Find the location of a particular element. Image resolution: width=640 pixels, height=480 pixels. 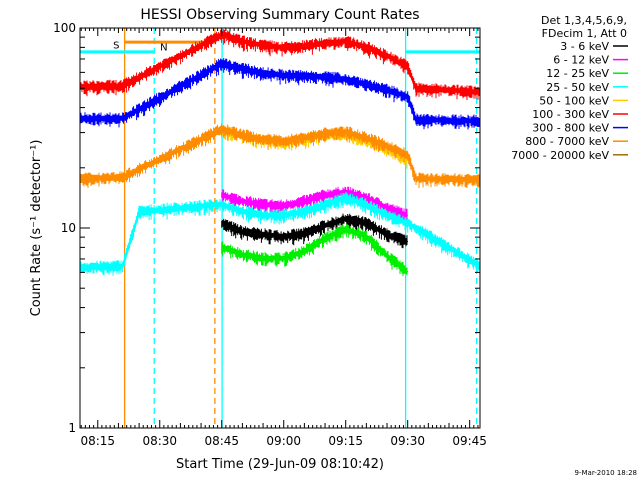

footer-date: 9-Mar-2010 18:28 is located at coordinates (606, 473).